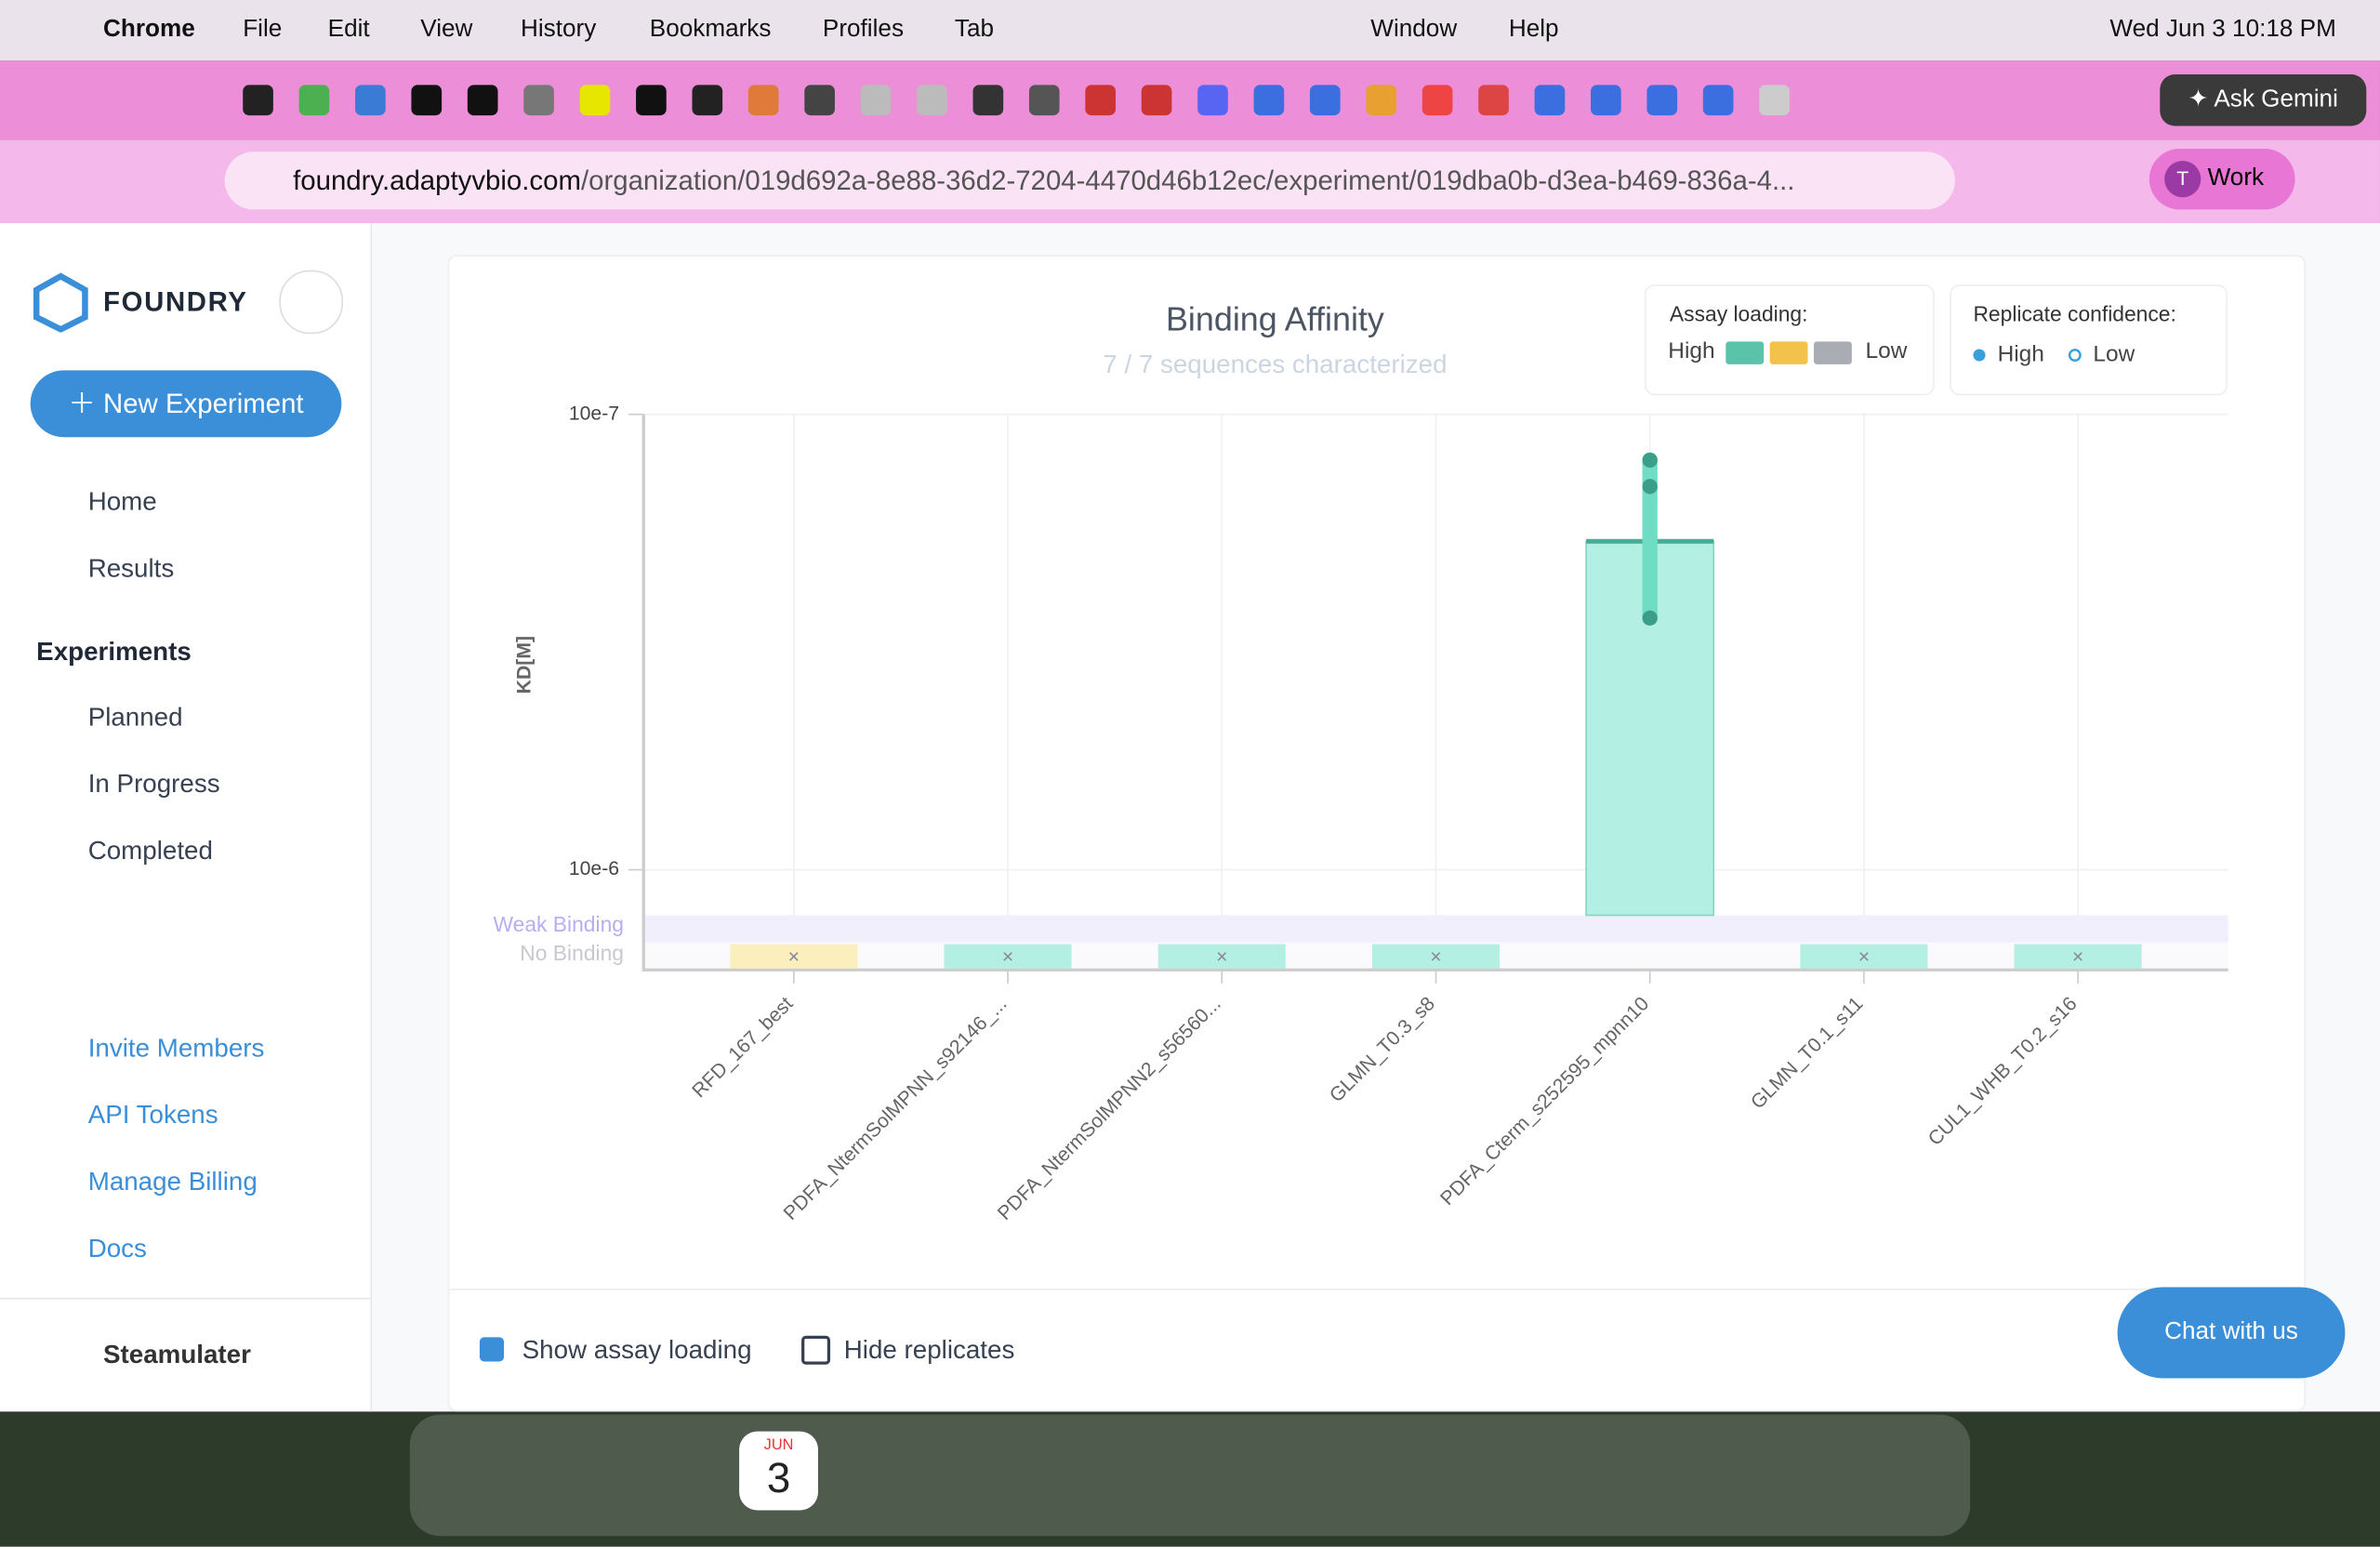 The height and width of the screenshot is (1547, 2380). Describe the element at coordinates (594, 413) in the screenshot. I see `y-tick-label: 10e-7` at that location.